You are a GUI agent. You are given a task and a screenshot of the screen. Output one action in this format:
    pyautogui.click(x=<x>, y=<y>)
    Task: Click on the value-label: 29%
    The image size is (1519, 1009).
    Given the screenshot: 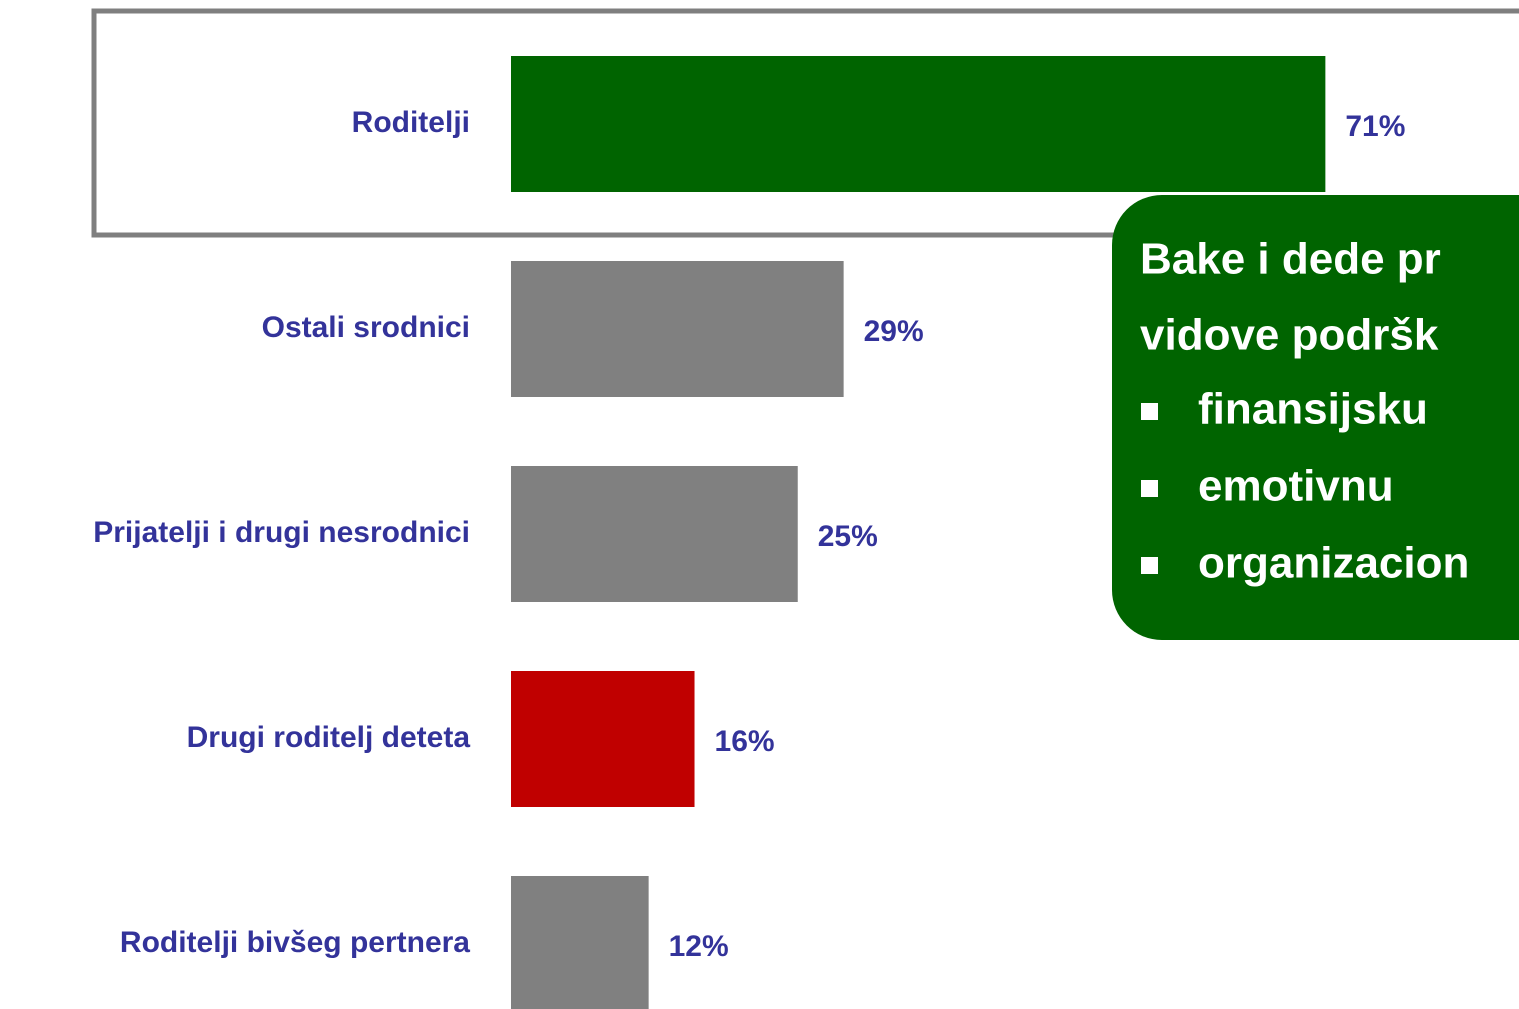 What is the action you would take?
    pyautogui.click(x=894, y=331)
    